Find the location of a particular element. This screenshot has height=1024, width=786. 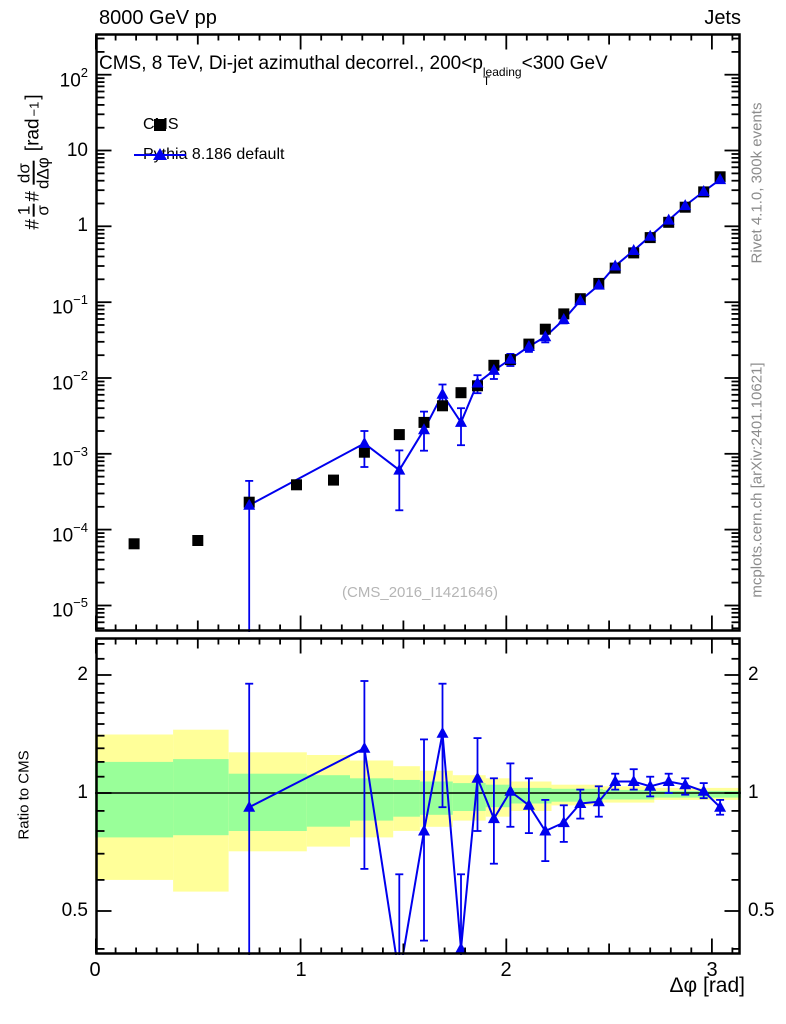

x-tick-label: 3 is located at coordinates (712, 970).